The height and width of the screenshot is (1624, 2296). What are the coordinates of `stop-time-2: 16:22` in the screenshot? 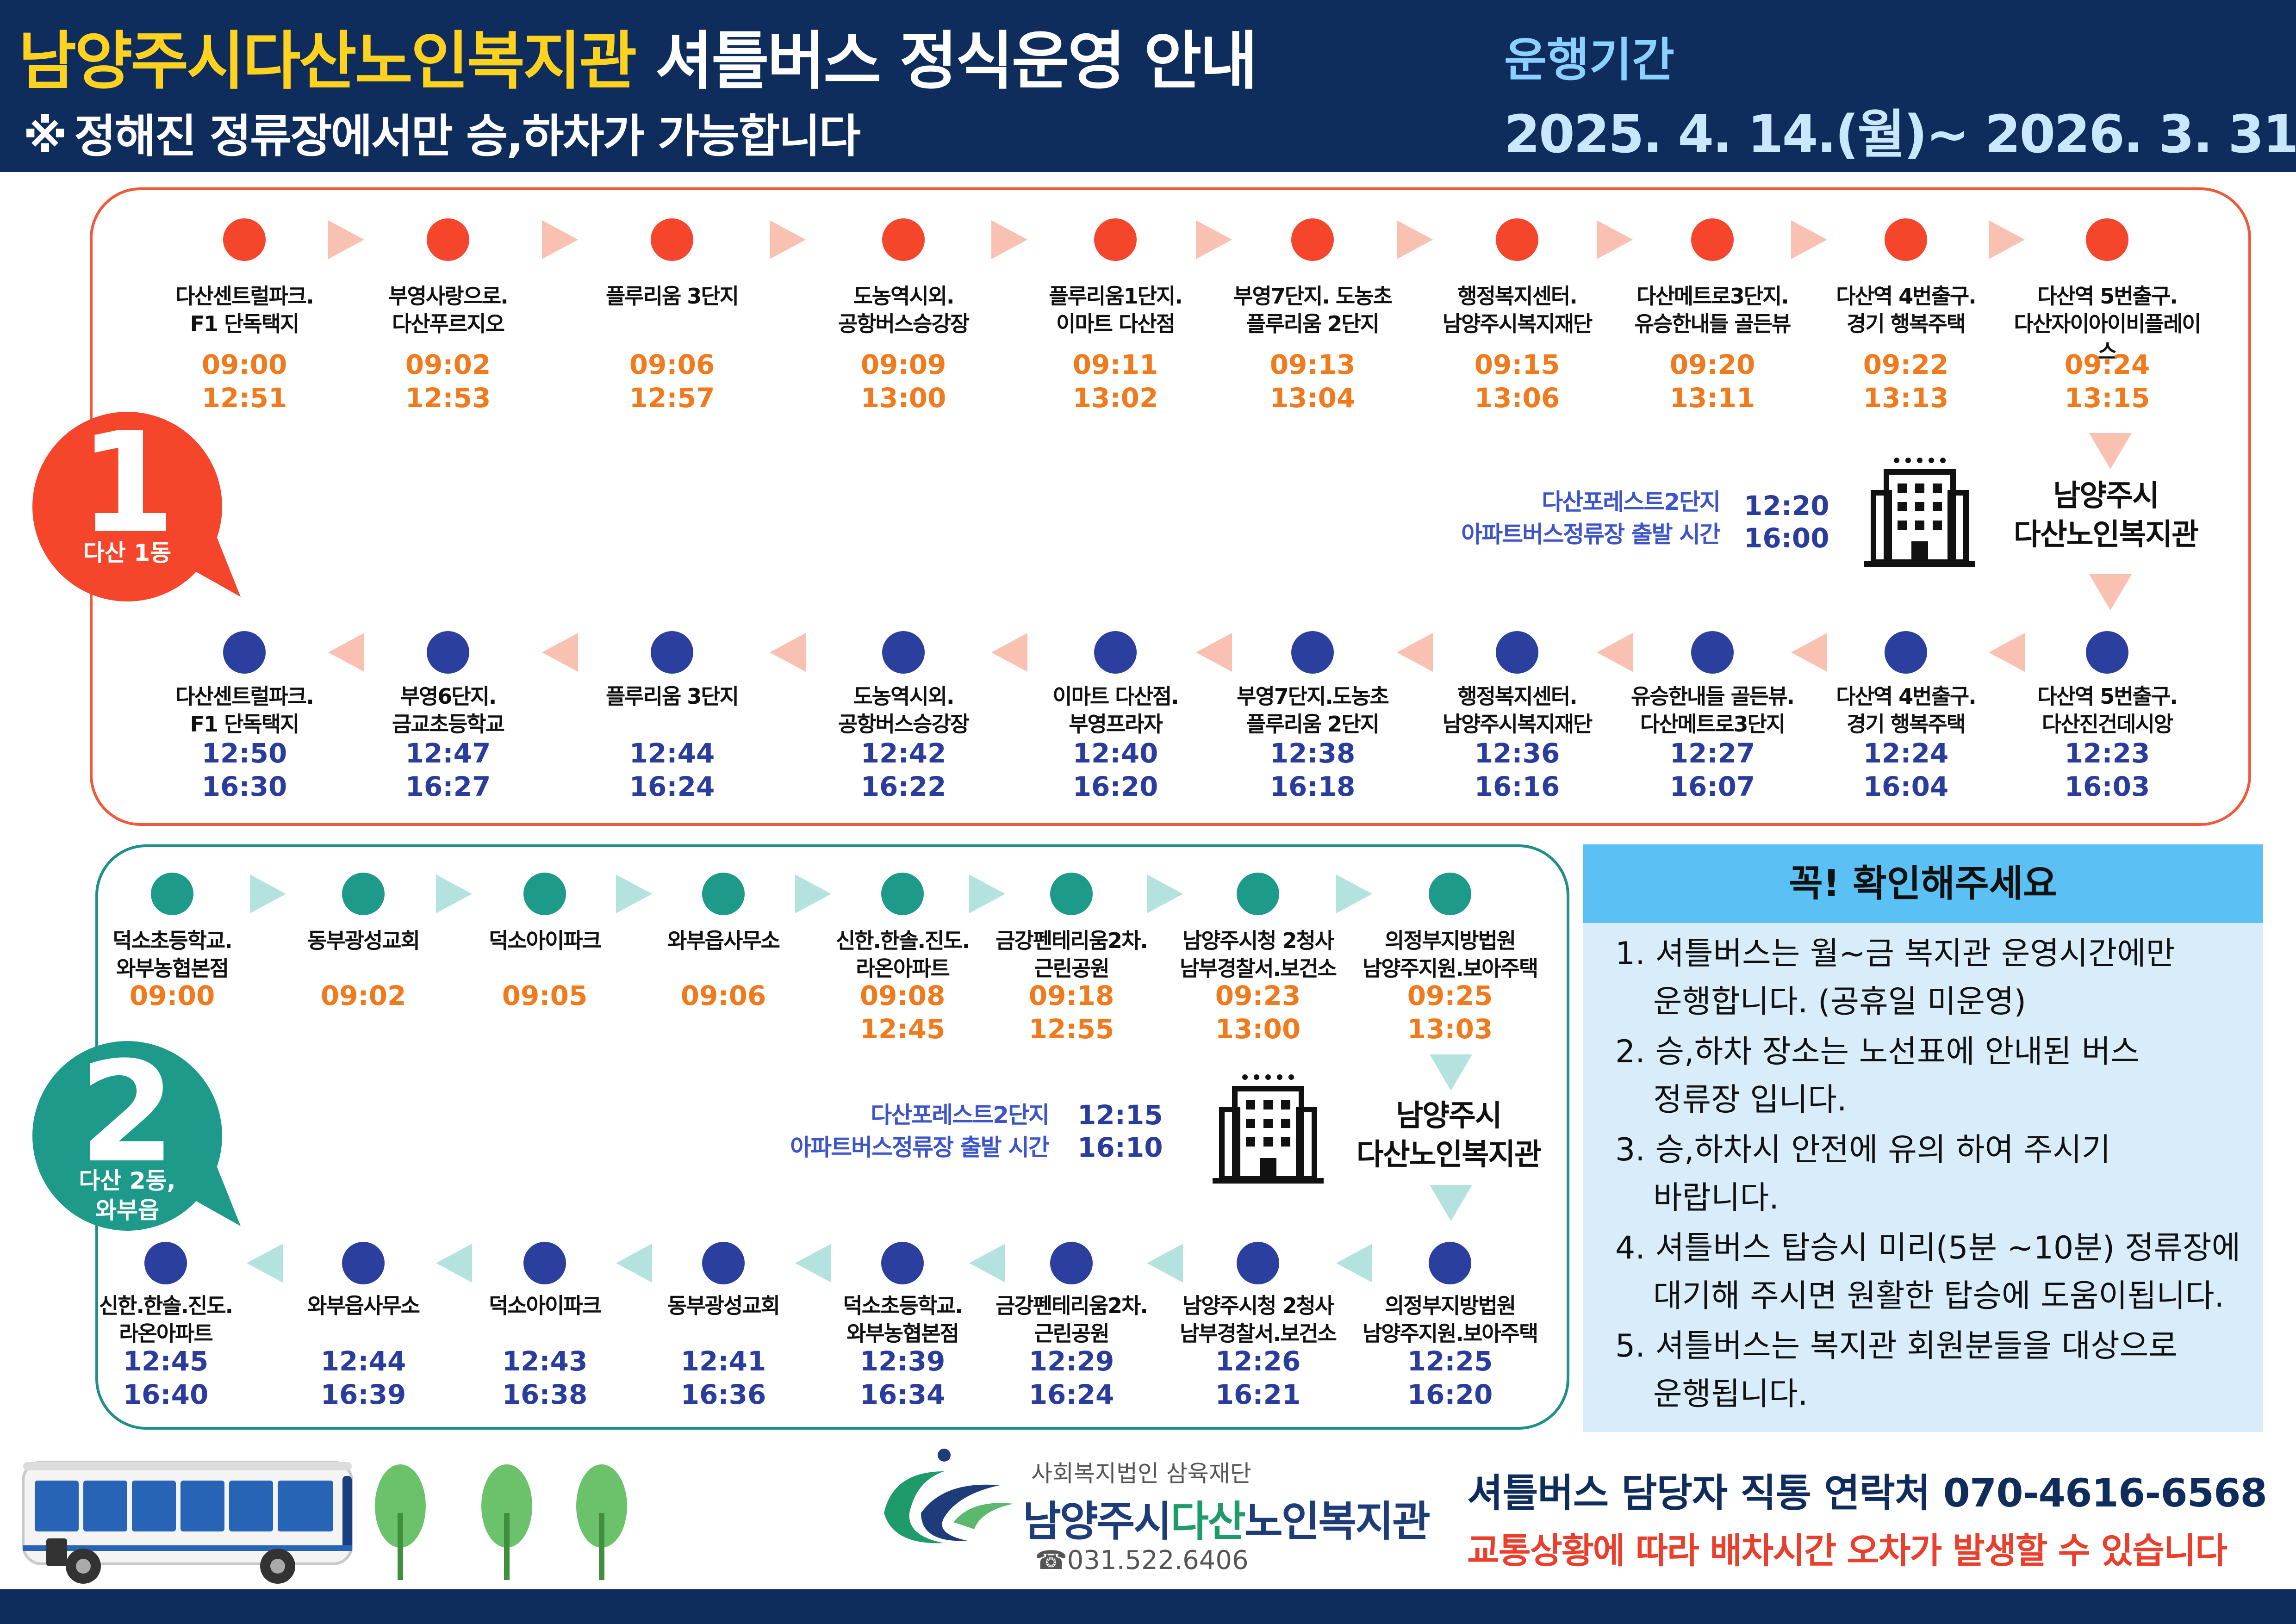 It's located at (903, 786).